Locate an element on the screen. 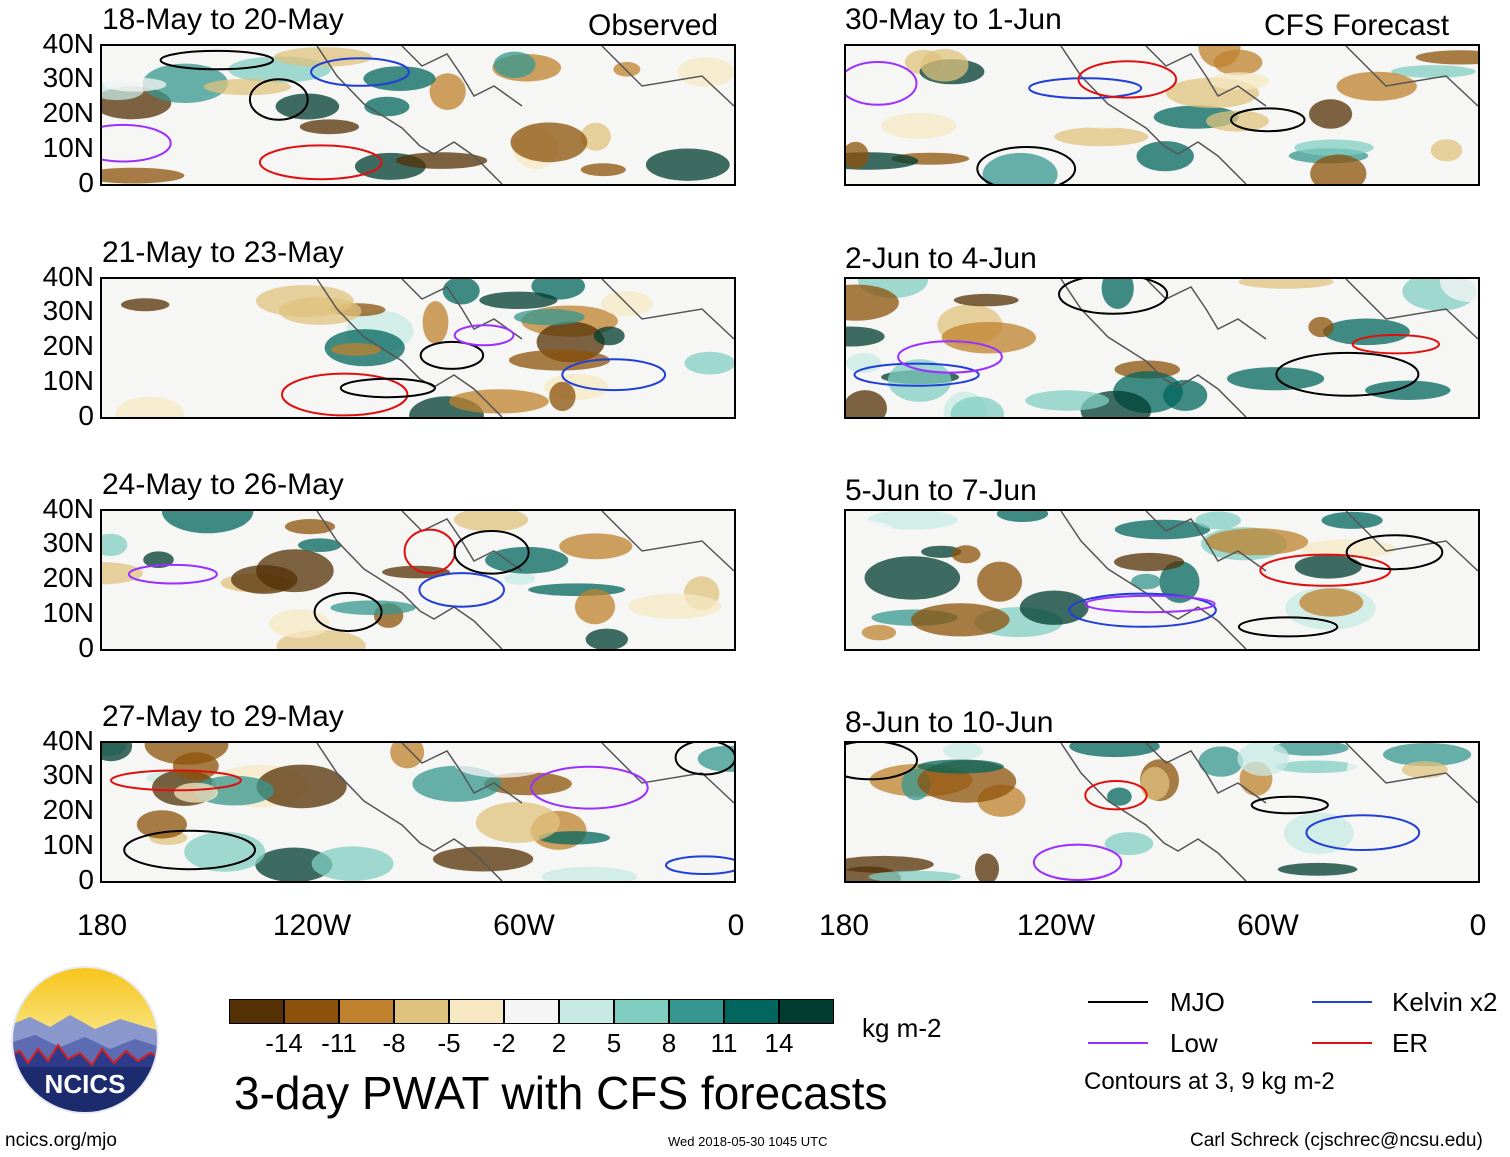  panel-title-fcst-3: 5-Jun to 7-Jun is located at coordinates (941, 490).